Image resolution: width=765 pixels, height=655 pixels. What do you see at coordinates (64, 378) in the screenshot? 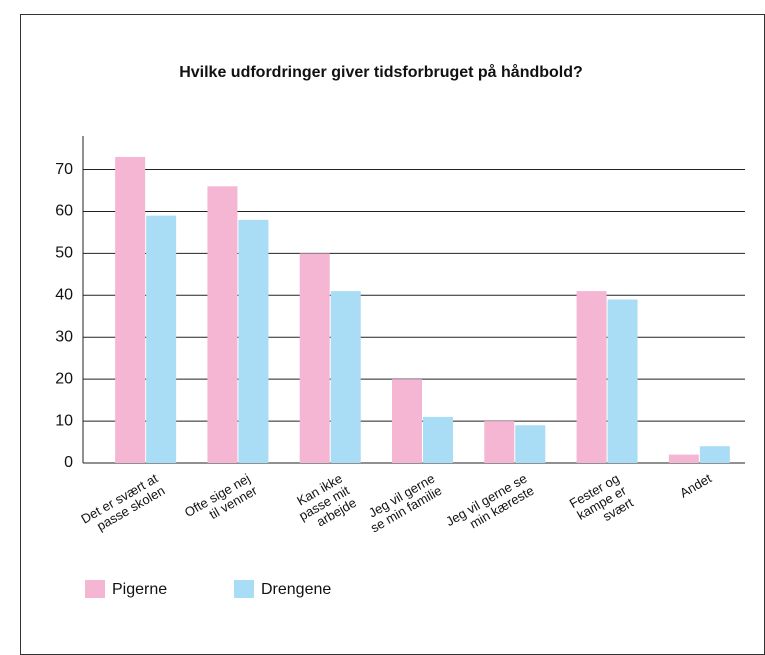
I see `y-tick-label: 20` at bounding box center [64, 378].